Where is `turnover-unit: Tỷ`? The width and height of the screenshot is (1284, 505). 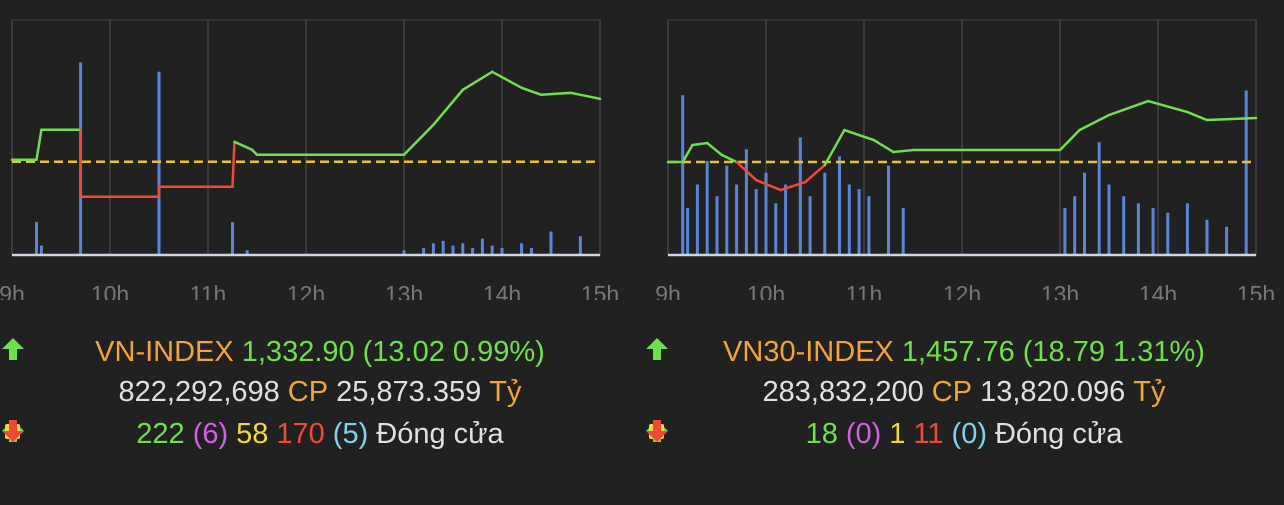 turnover-unit: Tỷ is located at coordinates (1149, 392).